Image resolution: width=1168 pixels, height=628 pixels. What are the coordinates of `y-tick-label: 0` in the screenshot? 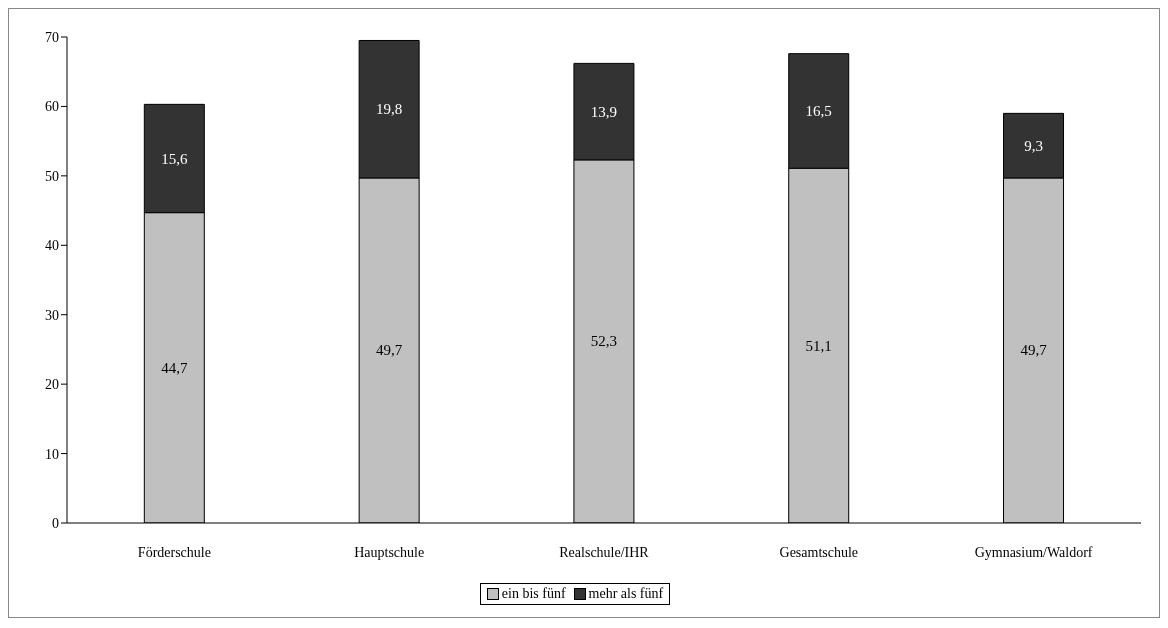 It's located at (55, 523).